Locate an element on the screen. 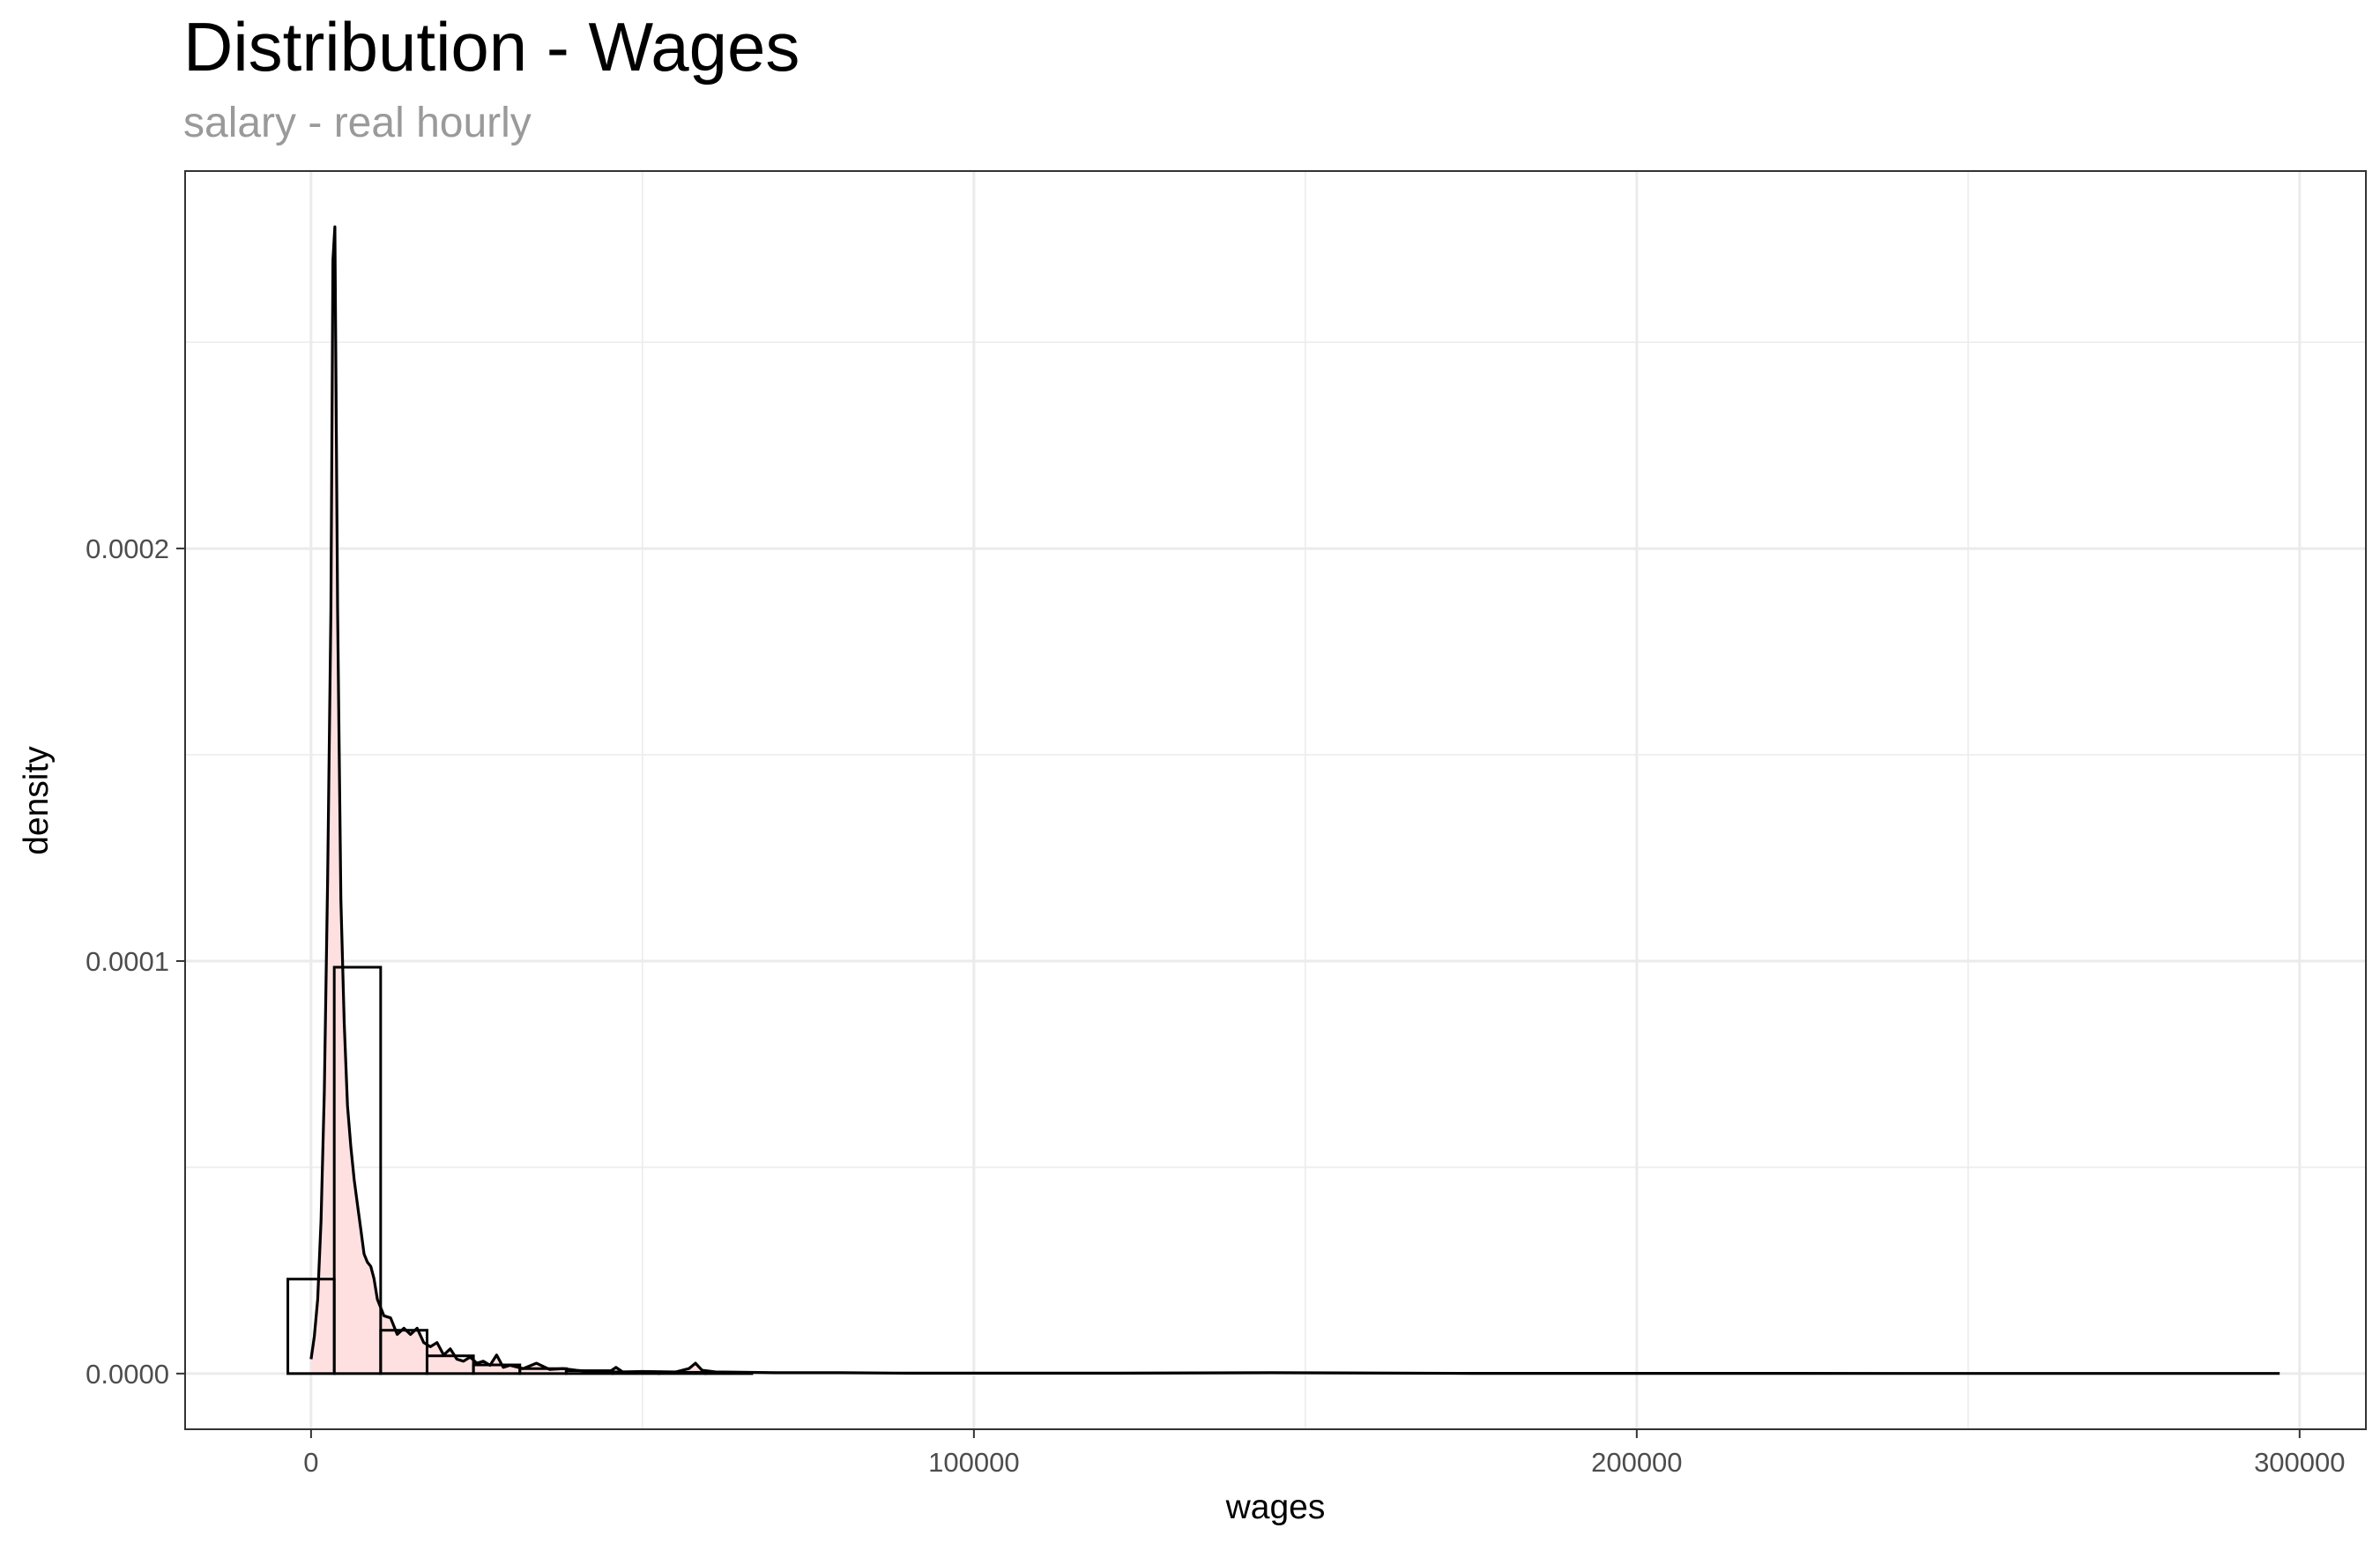 The image size is (2380, 1543). chart-title: Distribution - Wages is located at coordinates (492, 47).